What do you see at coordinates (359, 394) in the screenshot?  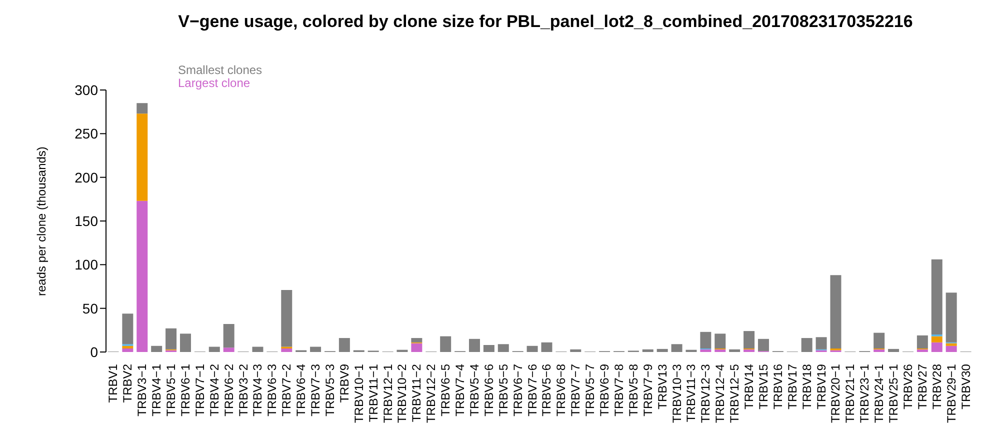 I see `x-tick-label: TRBV10−1` at bounding box center [359, 394].